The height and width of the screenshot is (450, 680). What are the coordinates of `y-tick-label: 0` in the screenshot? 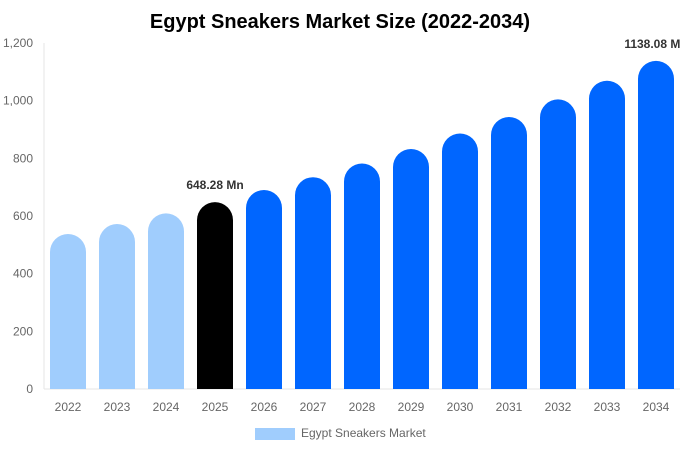 It's located at (29, 389).